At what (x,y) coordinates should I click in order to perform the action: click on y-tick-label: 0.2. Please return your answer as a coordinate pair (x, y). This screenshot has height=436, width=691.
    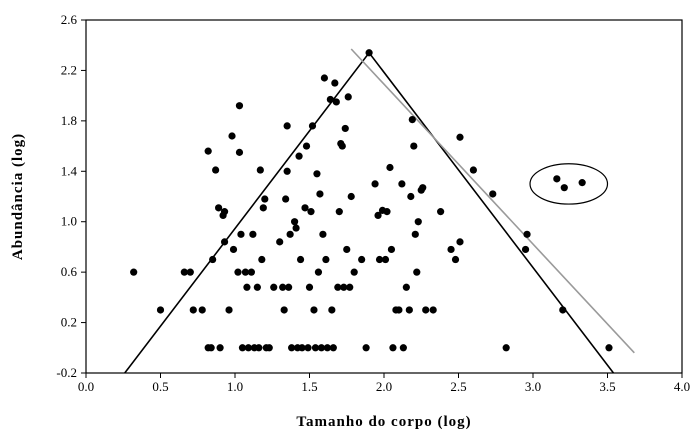
    Looking at the image, I should click on (69, 322).